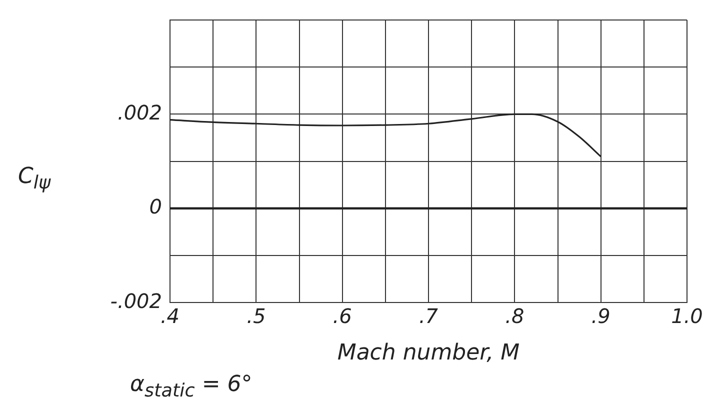 This screenshot has height=411, width=711. What do you see at coordinates (191, 387) in the screenshot?
I see `text: α$_{static}$ = 6°` at bounding box center [191, 387].